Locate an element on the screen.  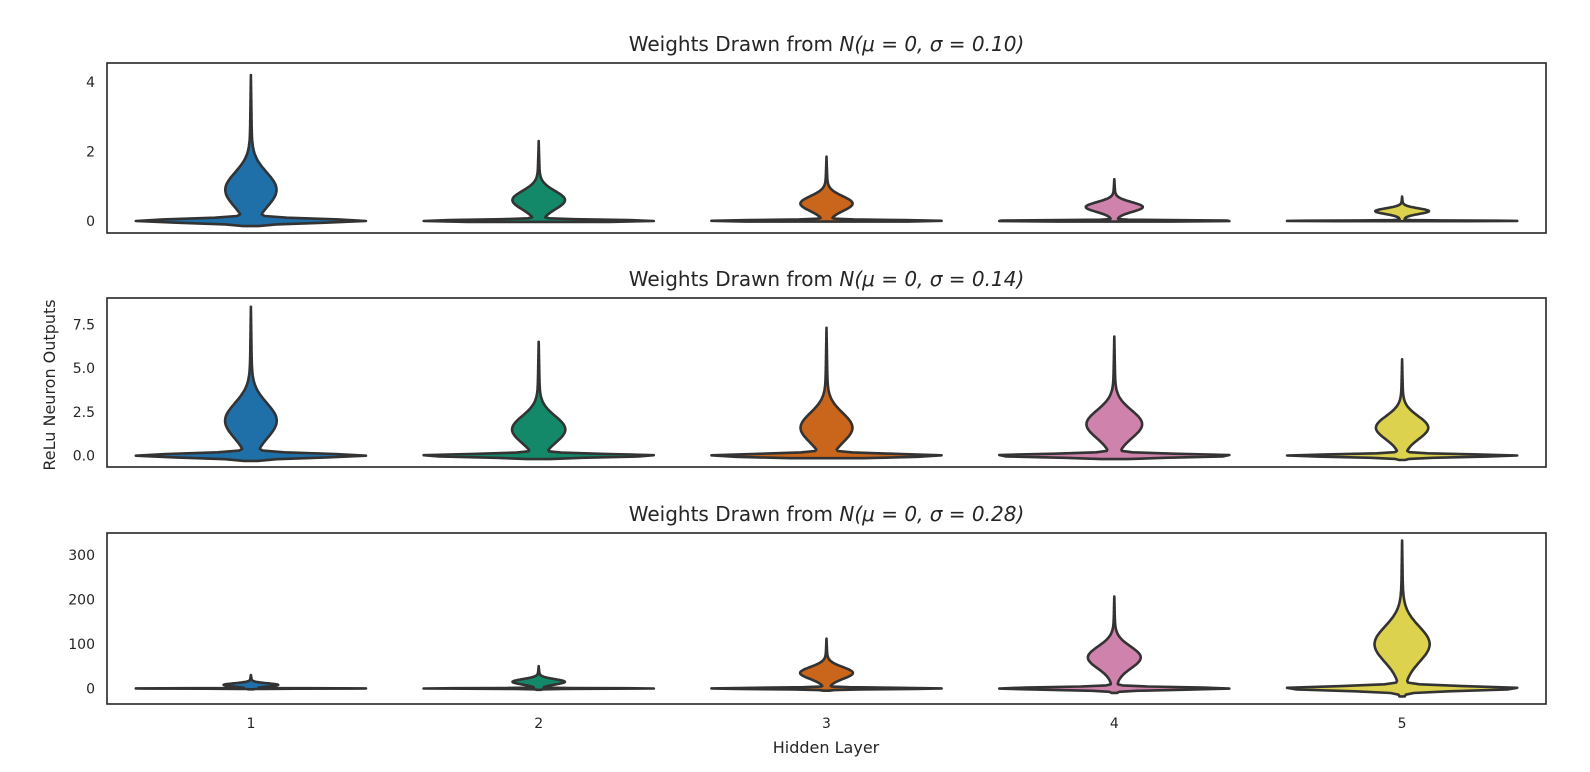
y-tick-label: 0.0 is located at coordinates (84, 457).